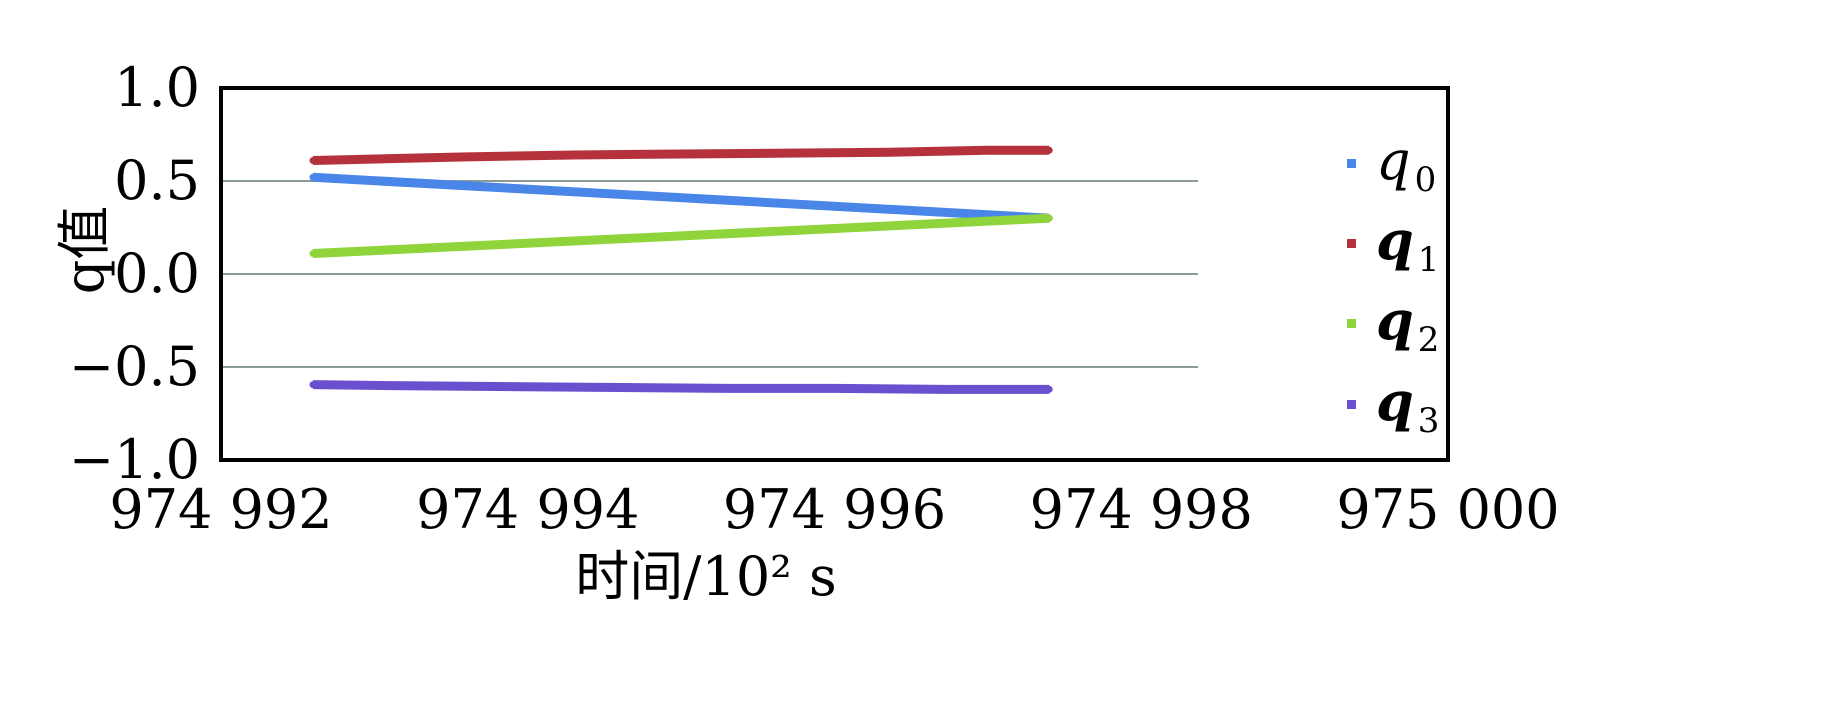 Image resolution: width=1842 pixels, height=709 pixels. What do you see at coordinates (134, 366) in the screenshot?
I see `y-tick-label: −0.5` at bounding box center [134, 366].